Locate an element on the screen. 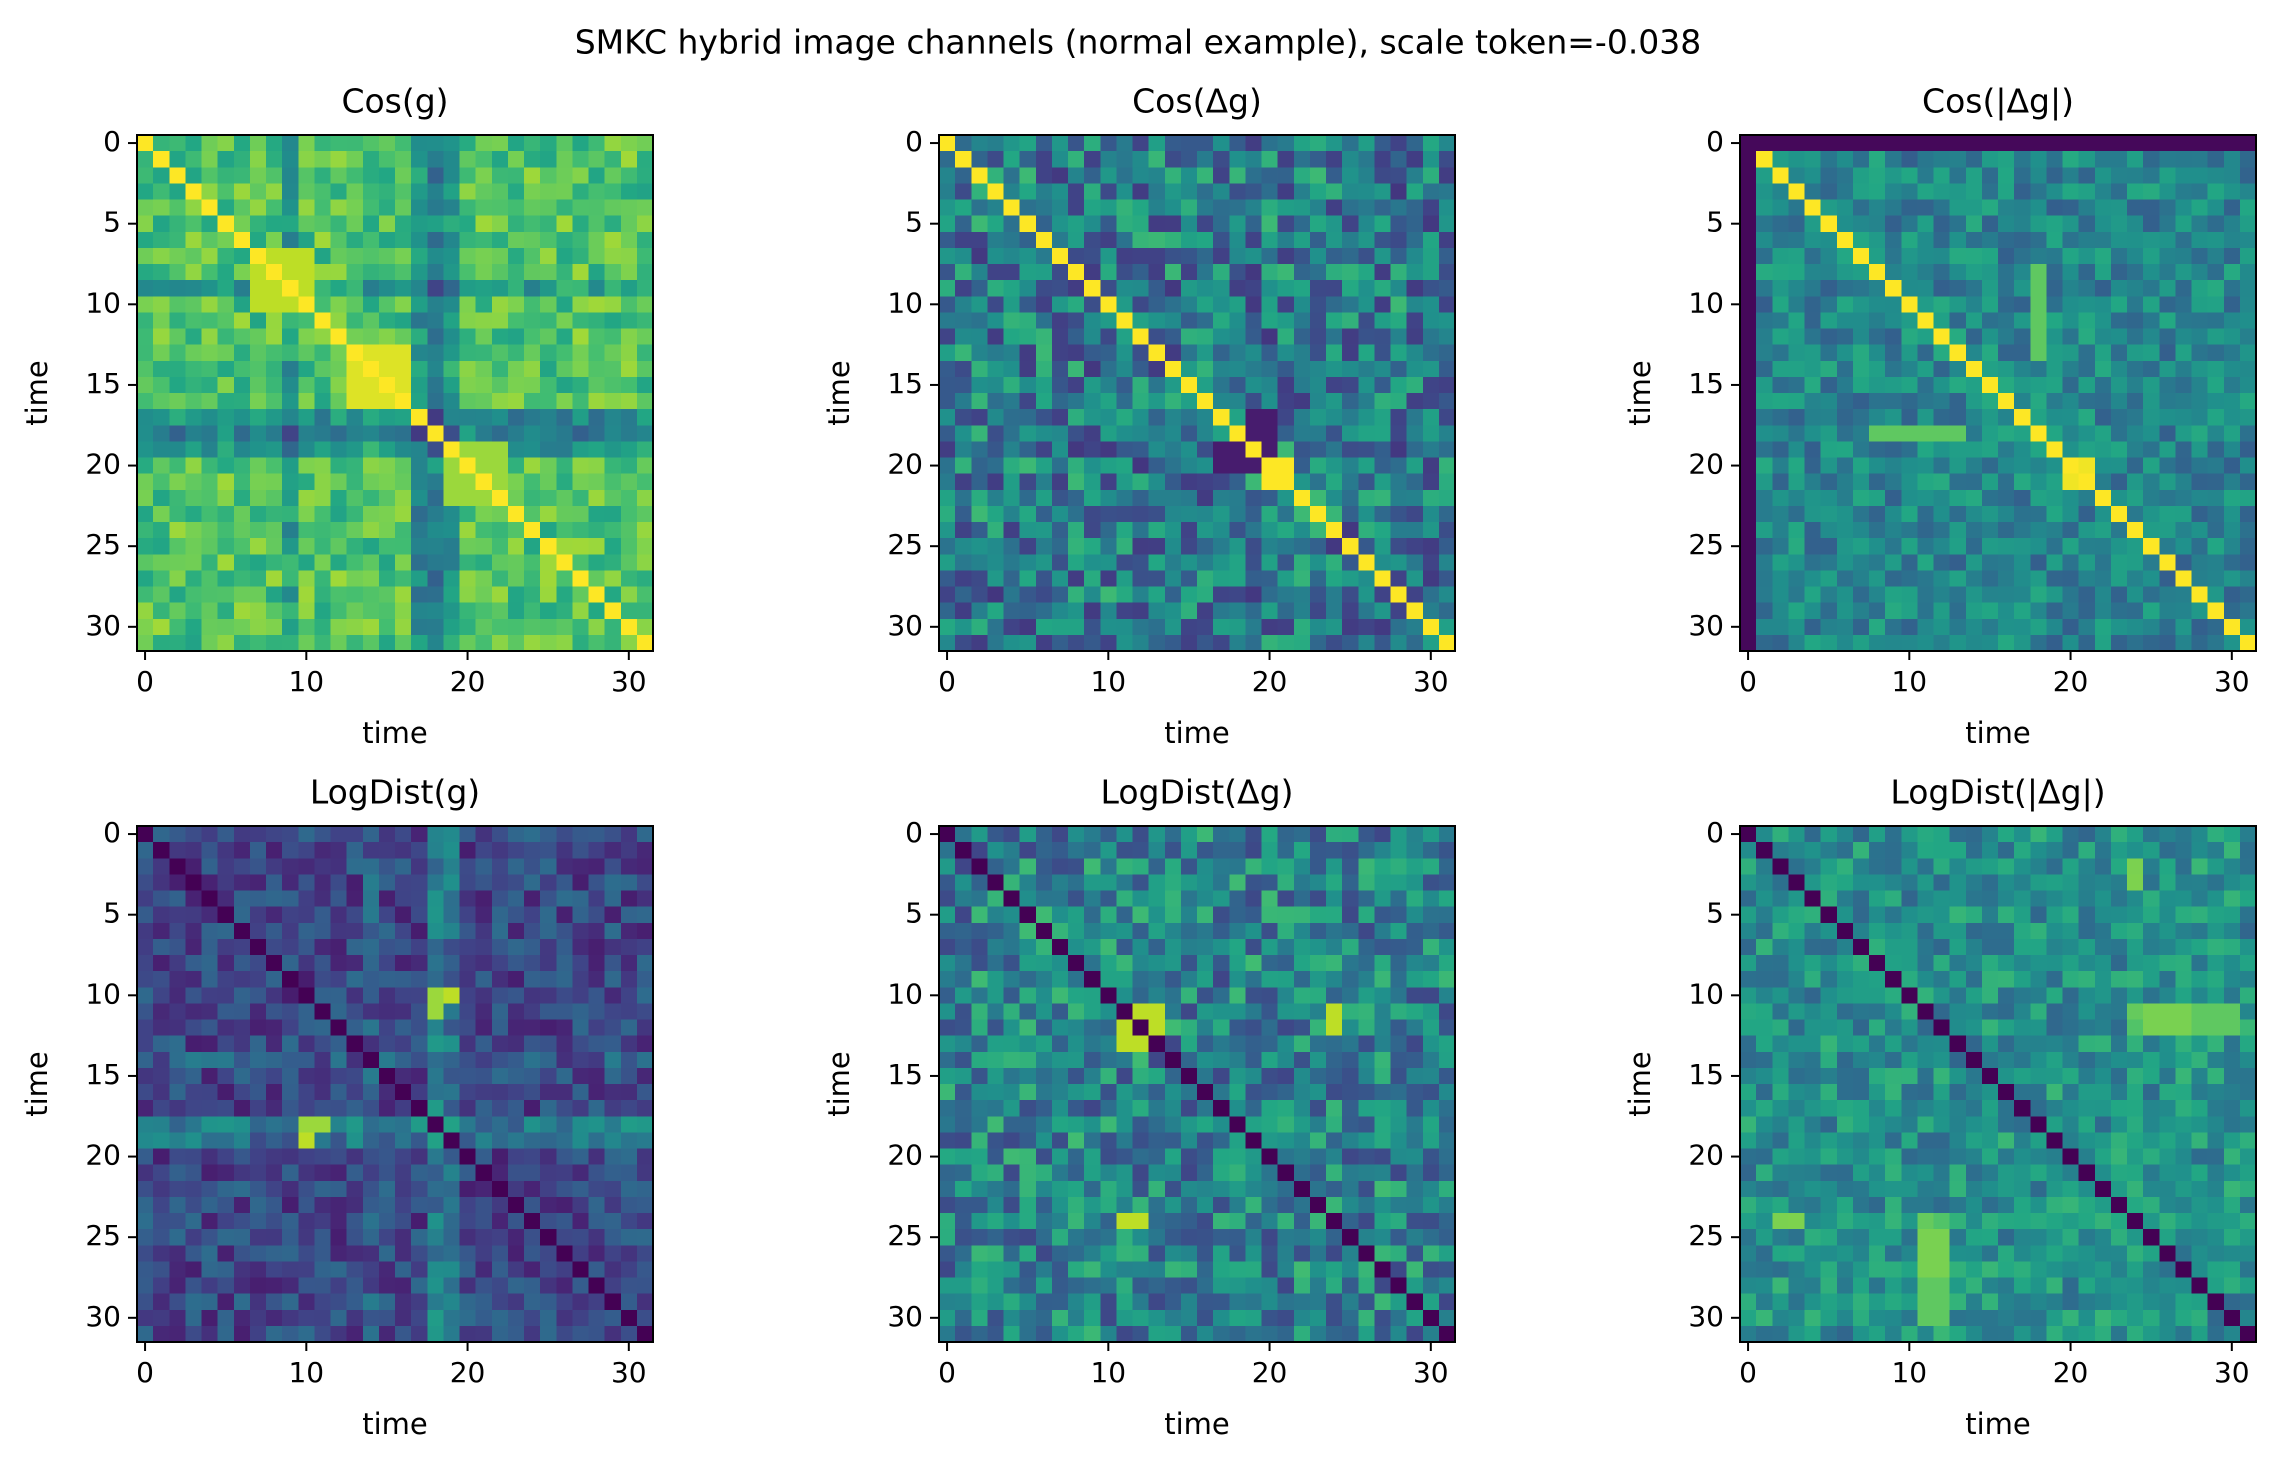  heatmap-cells is located at coordinates (395, 393).